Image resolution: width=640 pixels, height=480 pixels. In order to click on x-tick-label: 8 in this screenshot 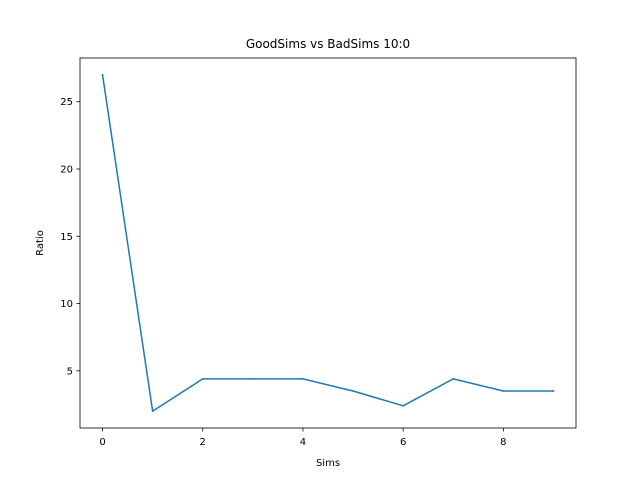, I will do `click(503, 442)`.